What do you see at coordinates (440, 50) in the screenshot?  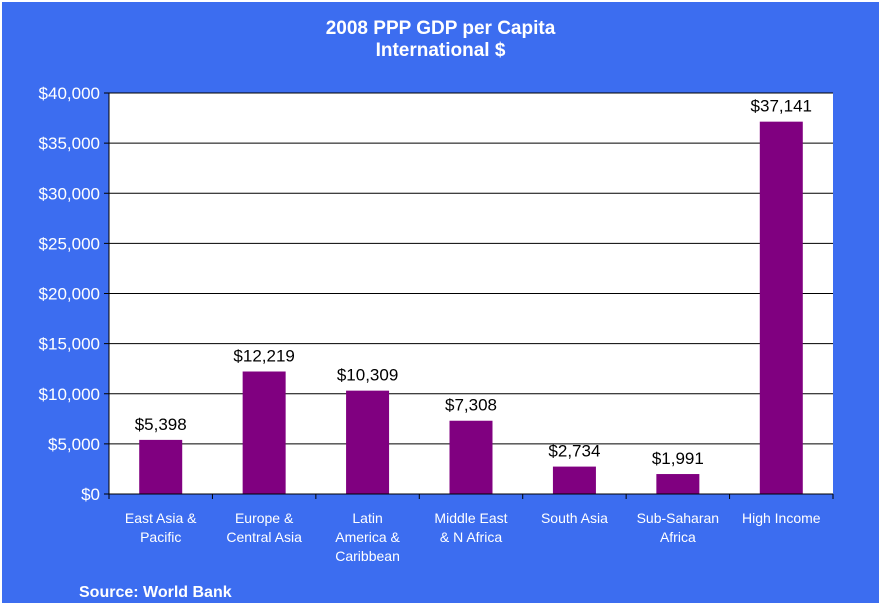 I see `title-line-2: International $` at bounding box center [440, 50].